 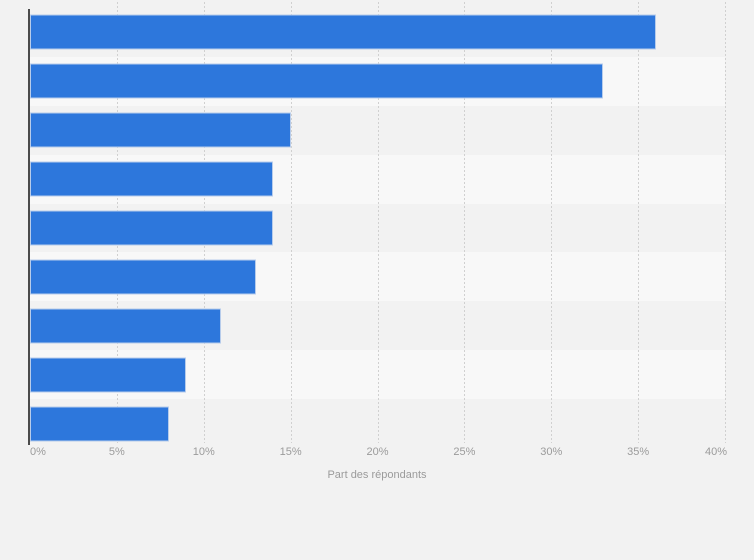 I want to click on x-tick-label: 20%, so click(x=377, y=452).